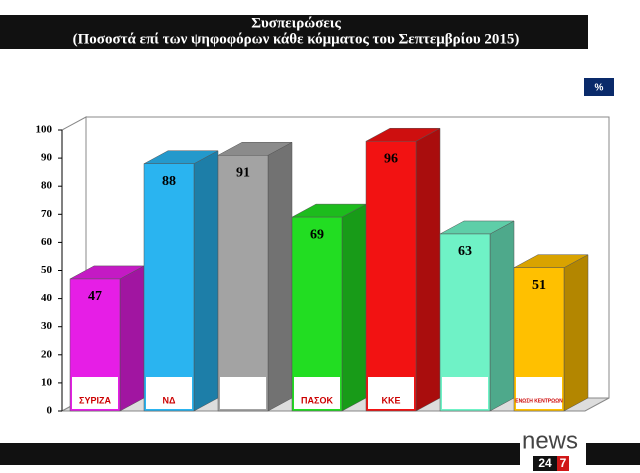 Image resolution: width=640 pixels, height=473 pixels. I want to click on x-tick-label: ΕΝΩΣΗ ΚΕΝΤΡΩΩΝ, so click(539, 401).